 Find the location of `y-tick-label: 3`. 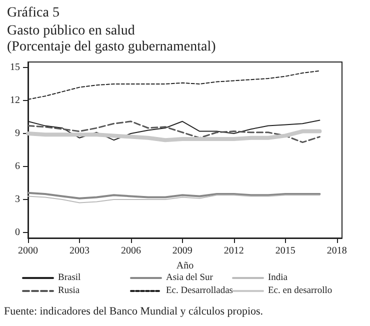

y-tick-label: 3 is located at coordinates (17, 199).